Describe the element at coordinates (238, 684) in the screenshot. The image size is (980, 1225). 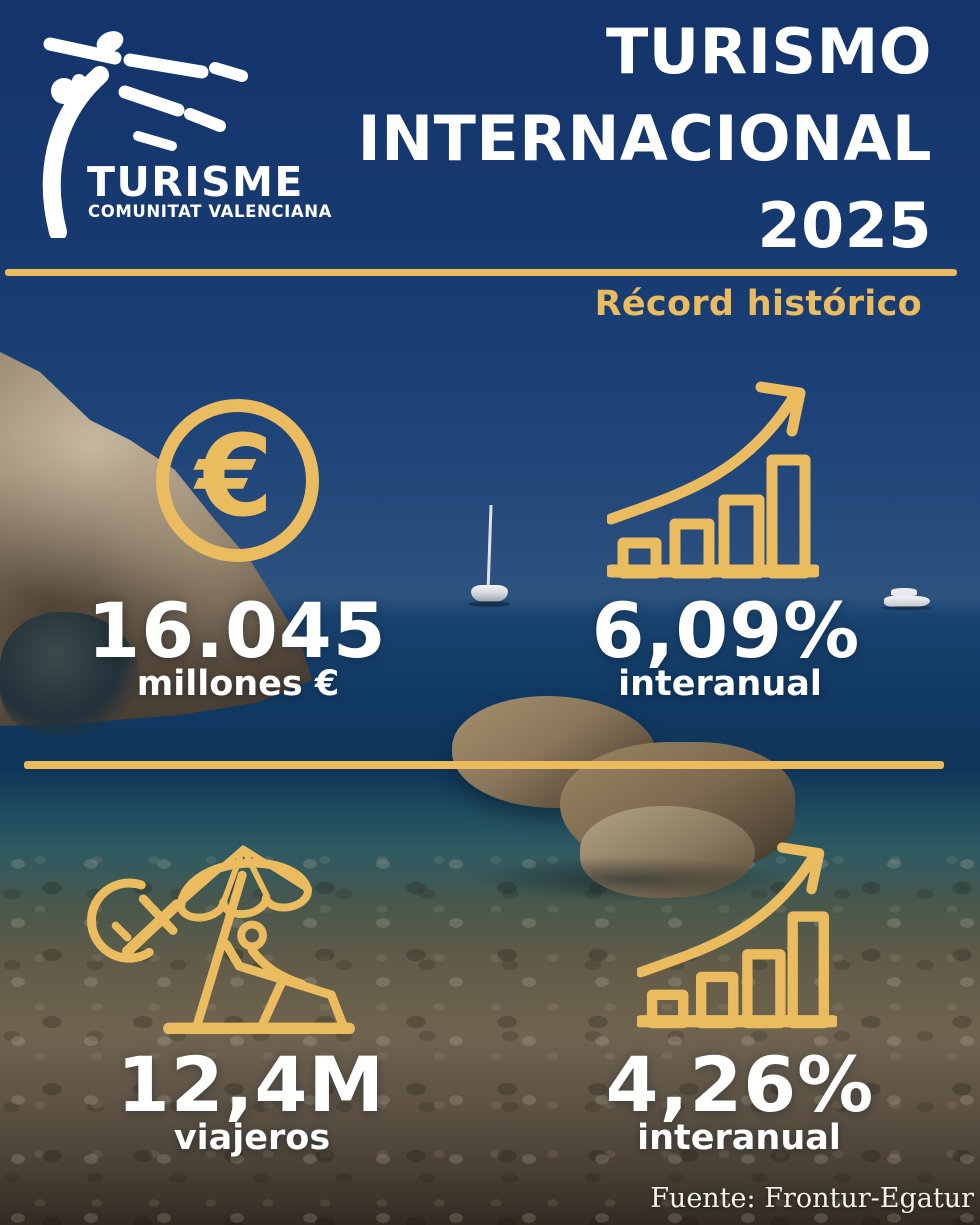
I see `revenue-label: millones €` at that location.